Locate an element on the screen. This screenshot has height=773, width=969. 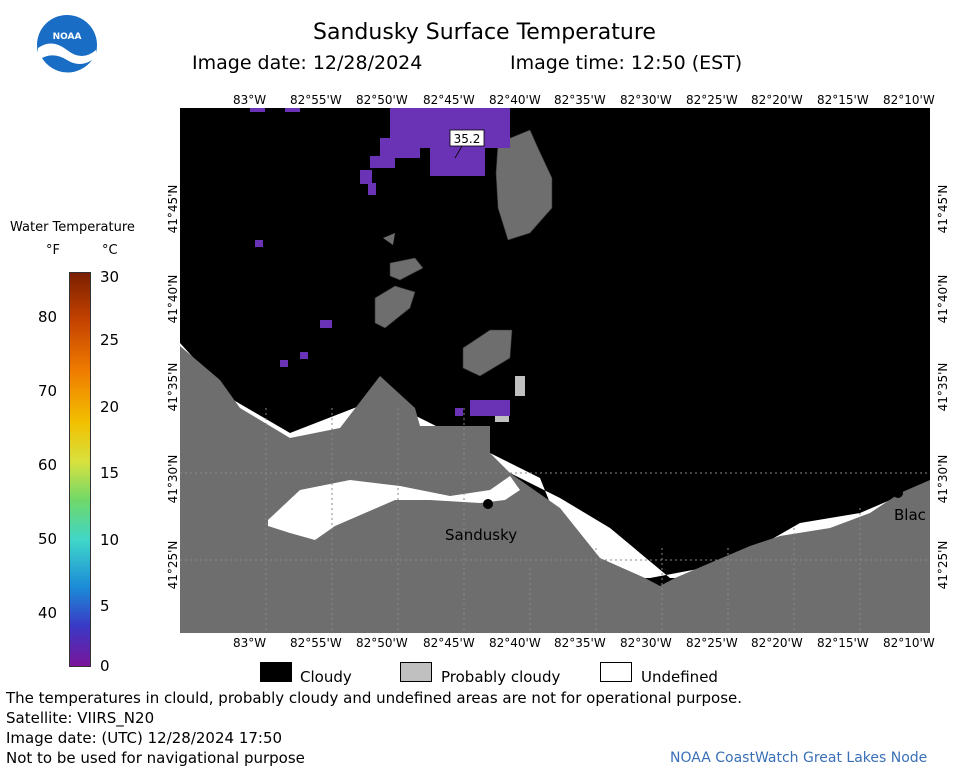
unit-f-label: °F is located at coordinates (53, 250).